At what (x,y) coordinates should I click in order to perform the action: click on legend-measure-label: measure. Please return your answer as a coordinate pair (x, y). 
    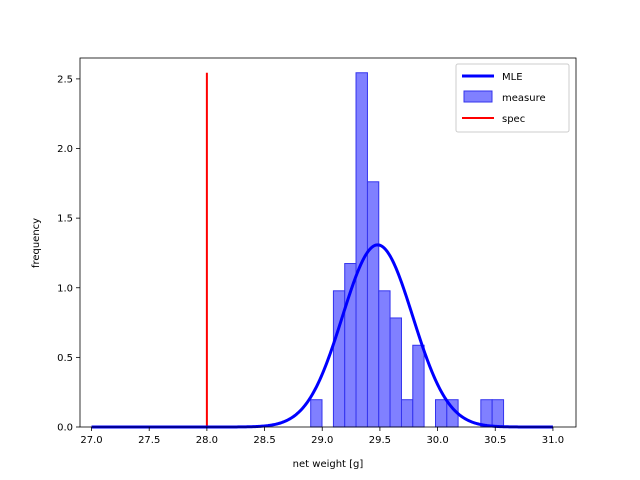
    Looking at the image, I should click on (524, 98).